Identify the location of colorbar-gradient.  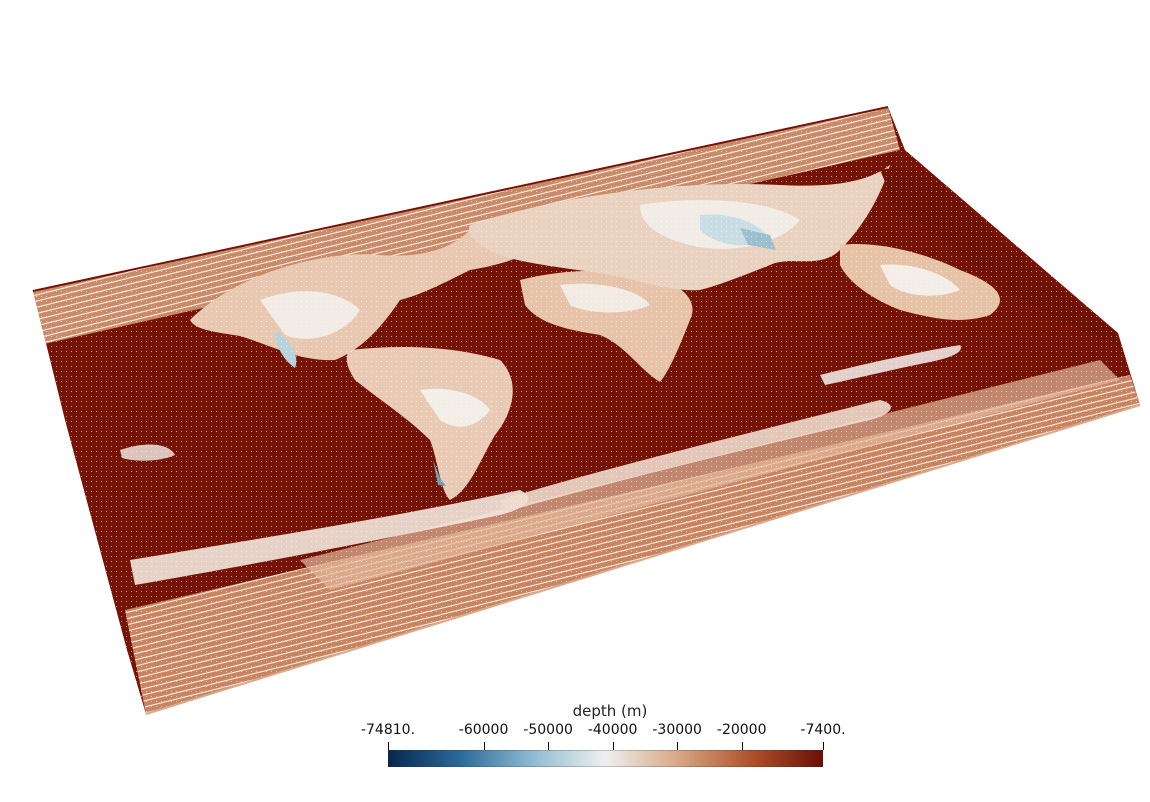
(605, 758).